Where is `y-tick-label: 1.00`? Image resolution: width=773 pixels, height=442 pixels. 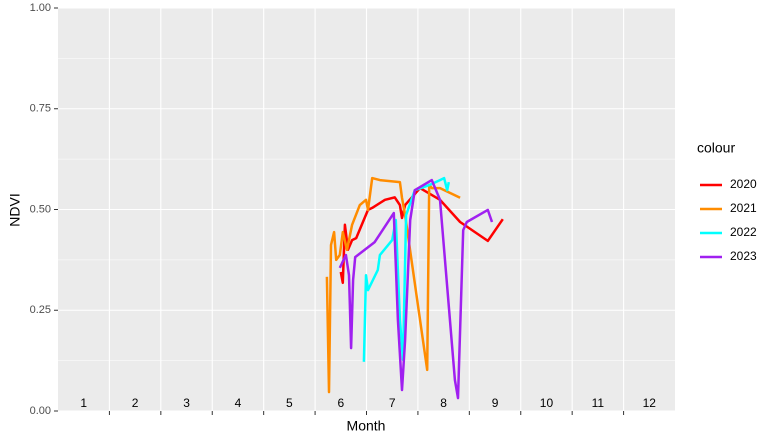 y-tick-label: 1.00 is located at coordinates (40, 8).